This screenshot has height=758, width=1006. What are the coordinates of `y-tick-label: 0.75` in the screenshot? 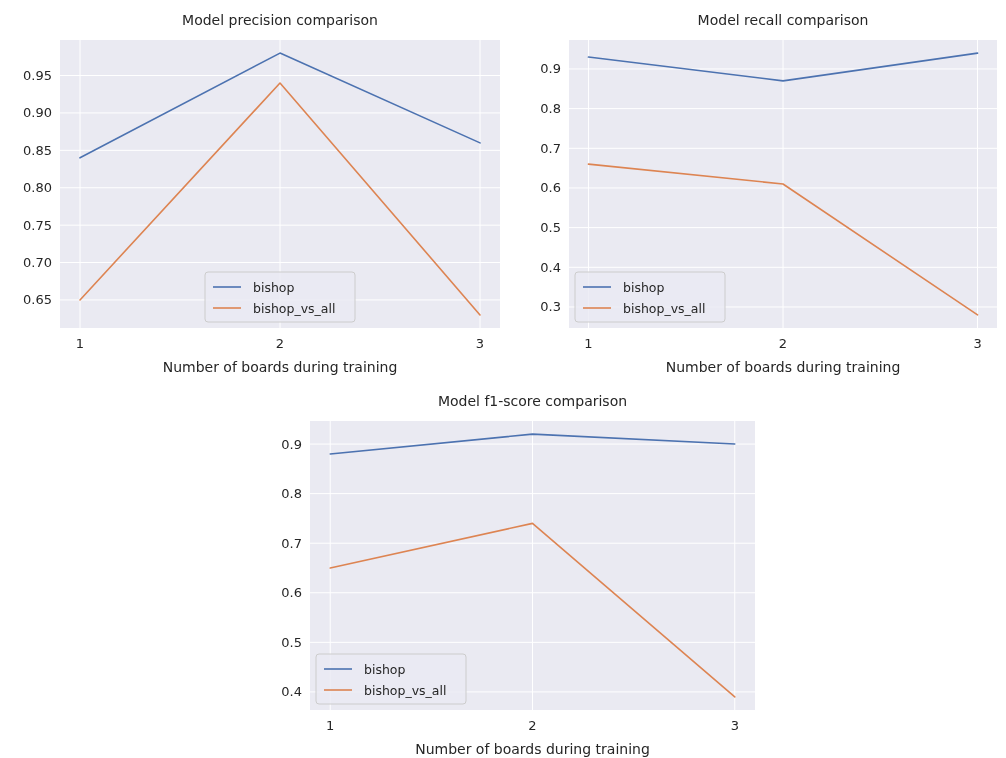 It's located at (37, 225).